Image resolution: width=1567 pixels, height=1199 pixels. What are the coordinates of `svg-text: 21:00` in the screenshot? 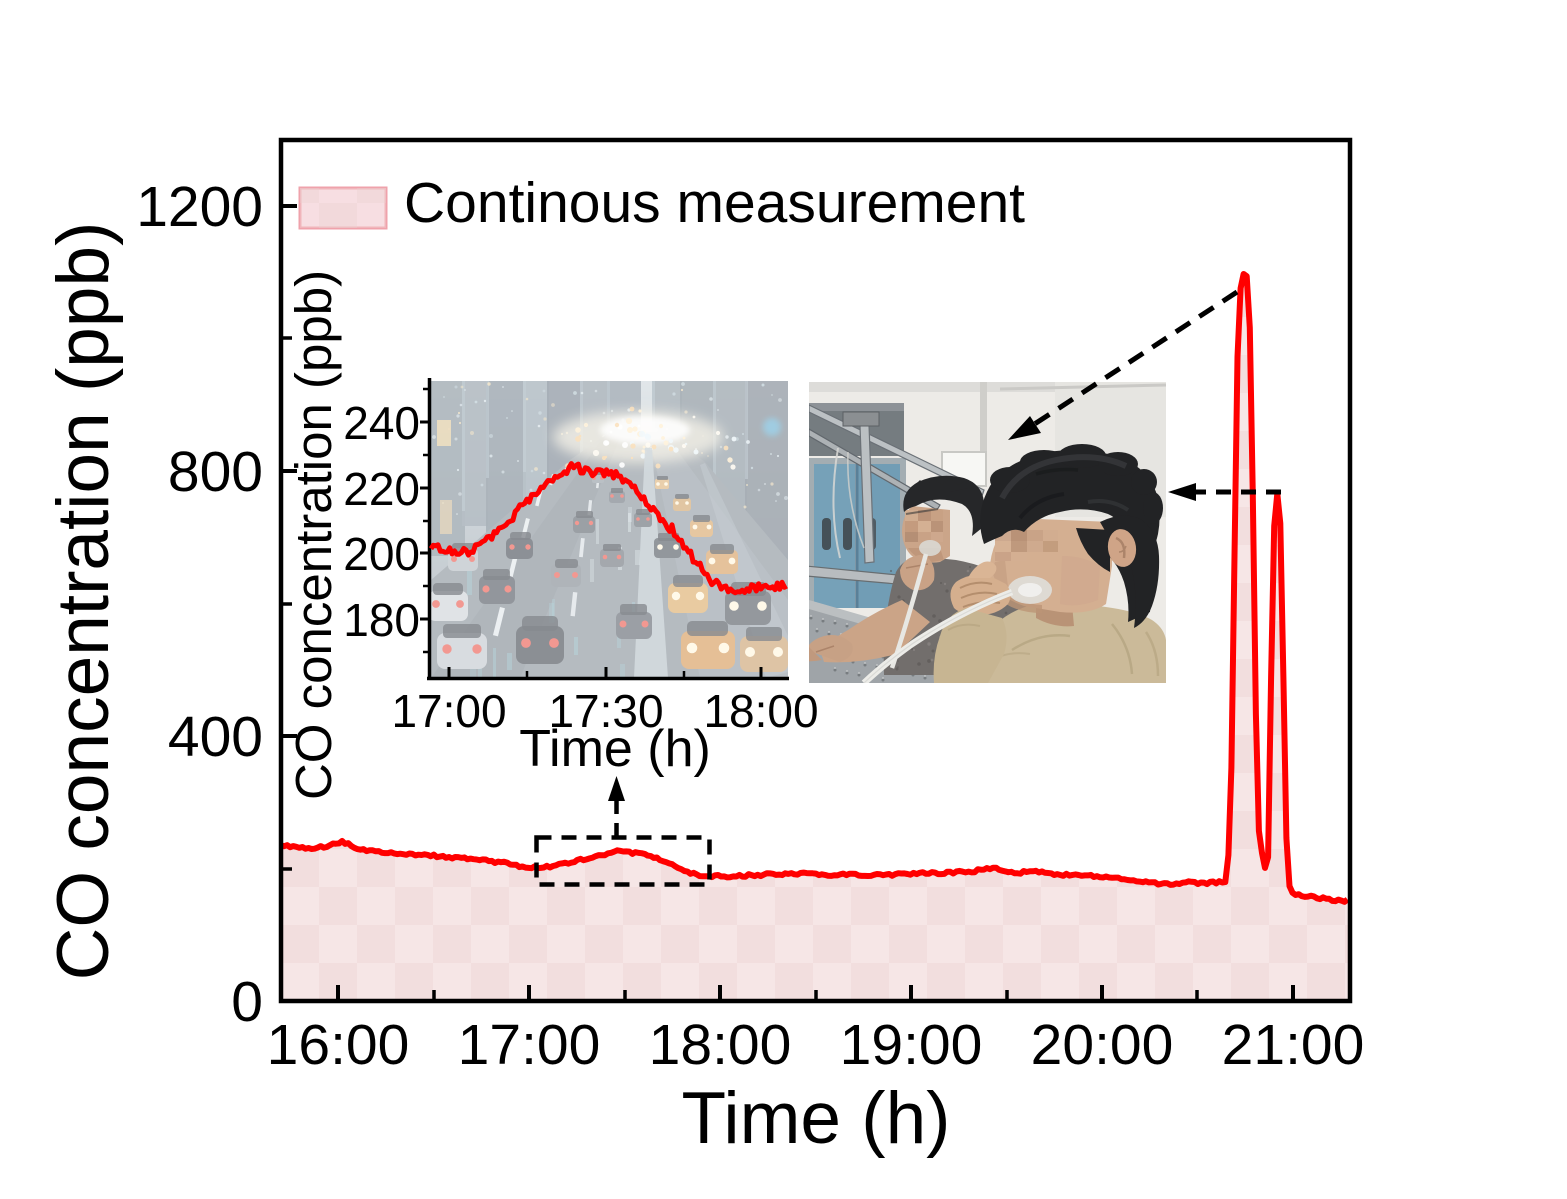 It's located at (1293, 1045).